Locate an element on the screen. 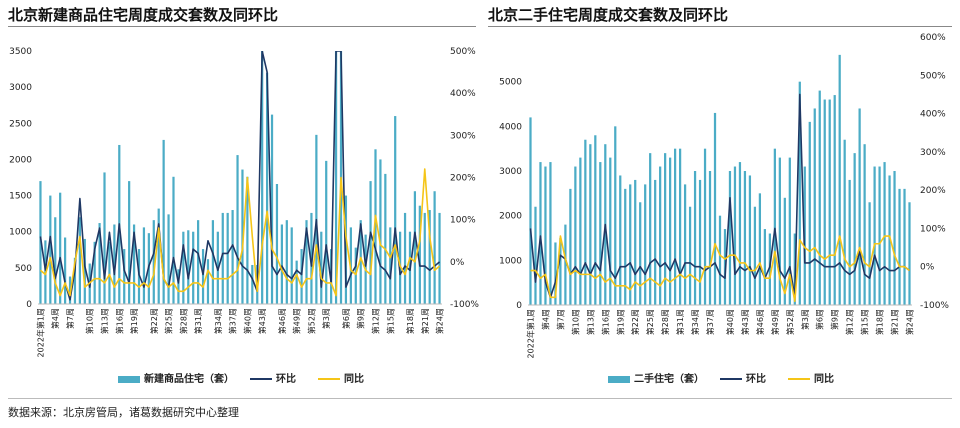 The image size is (960, 428). x-tick-label: 第7周 is located at coordinates (70, 318).